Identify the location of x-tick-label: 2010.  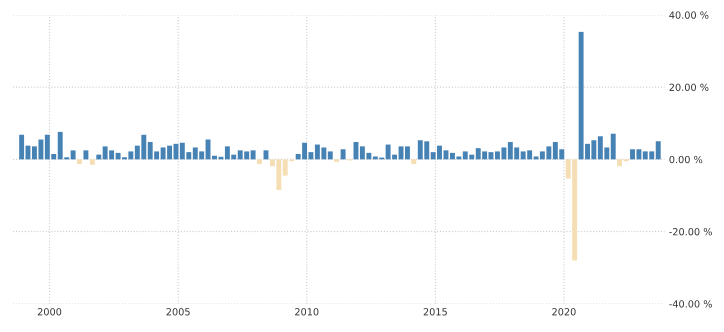
(306, 312).